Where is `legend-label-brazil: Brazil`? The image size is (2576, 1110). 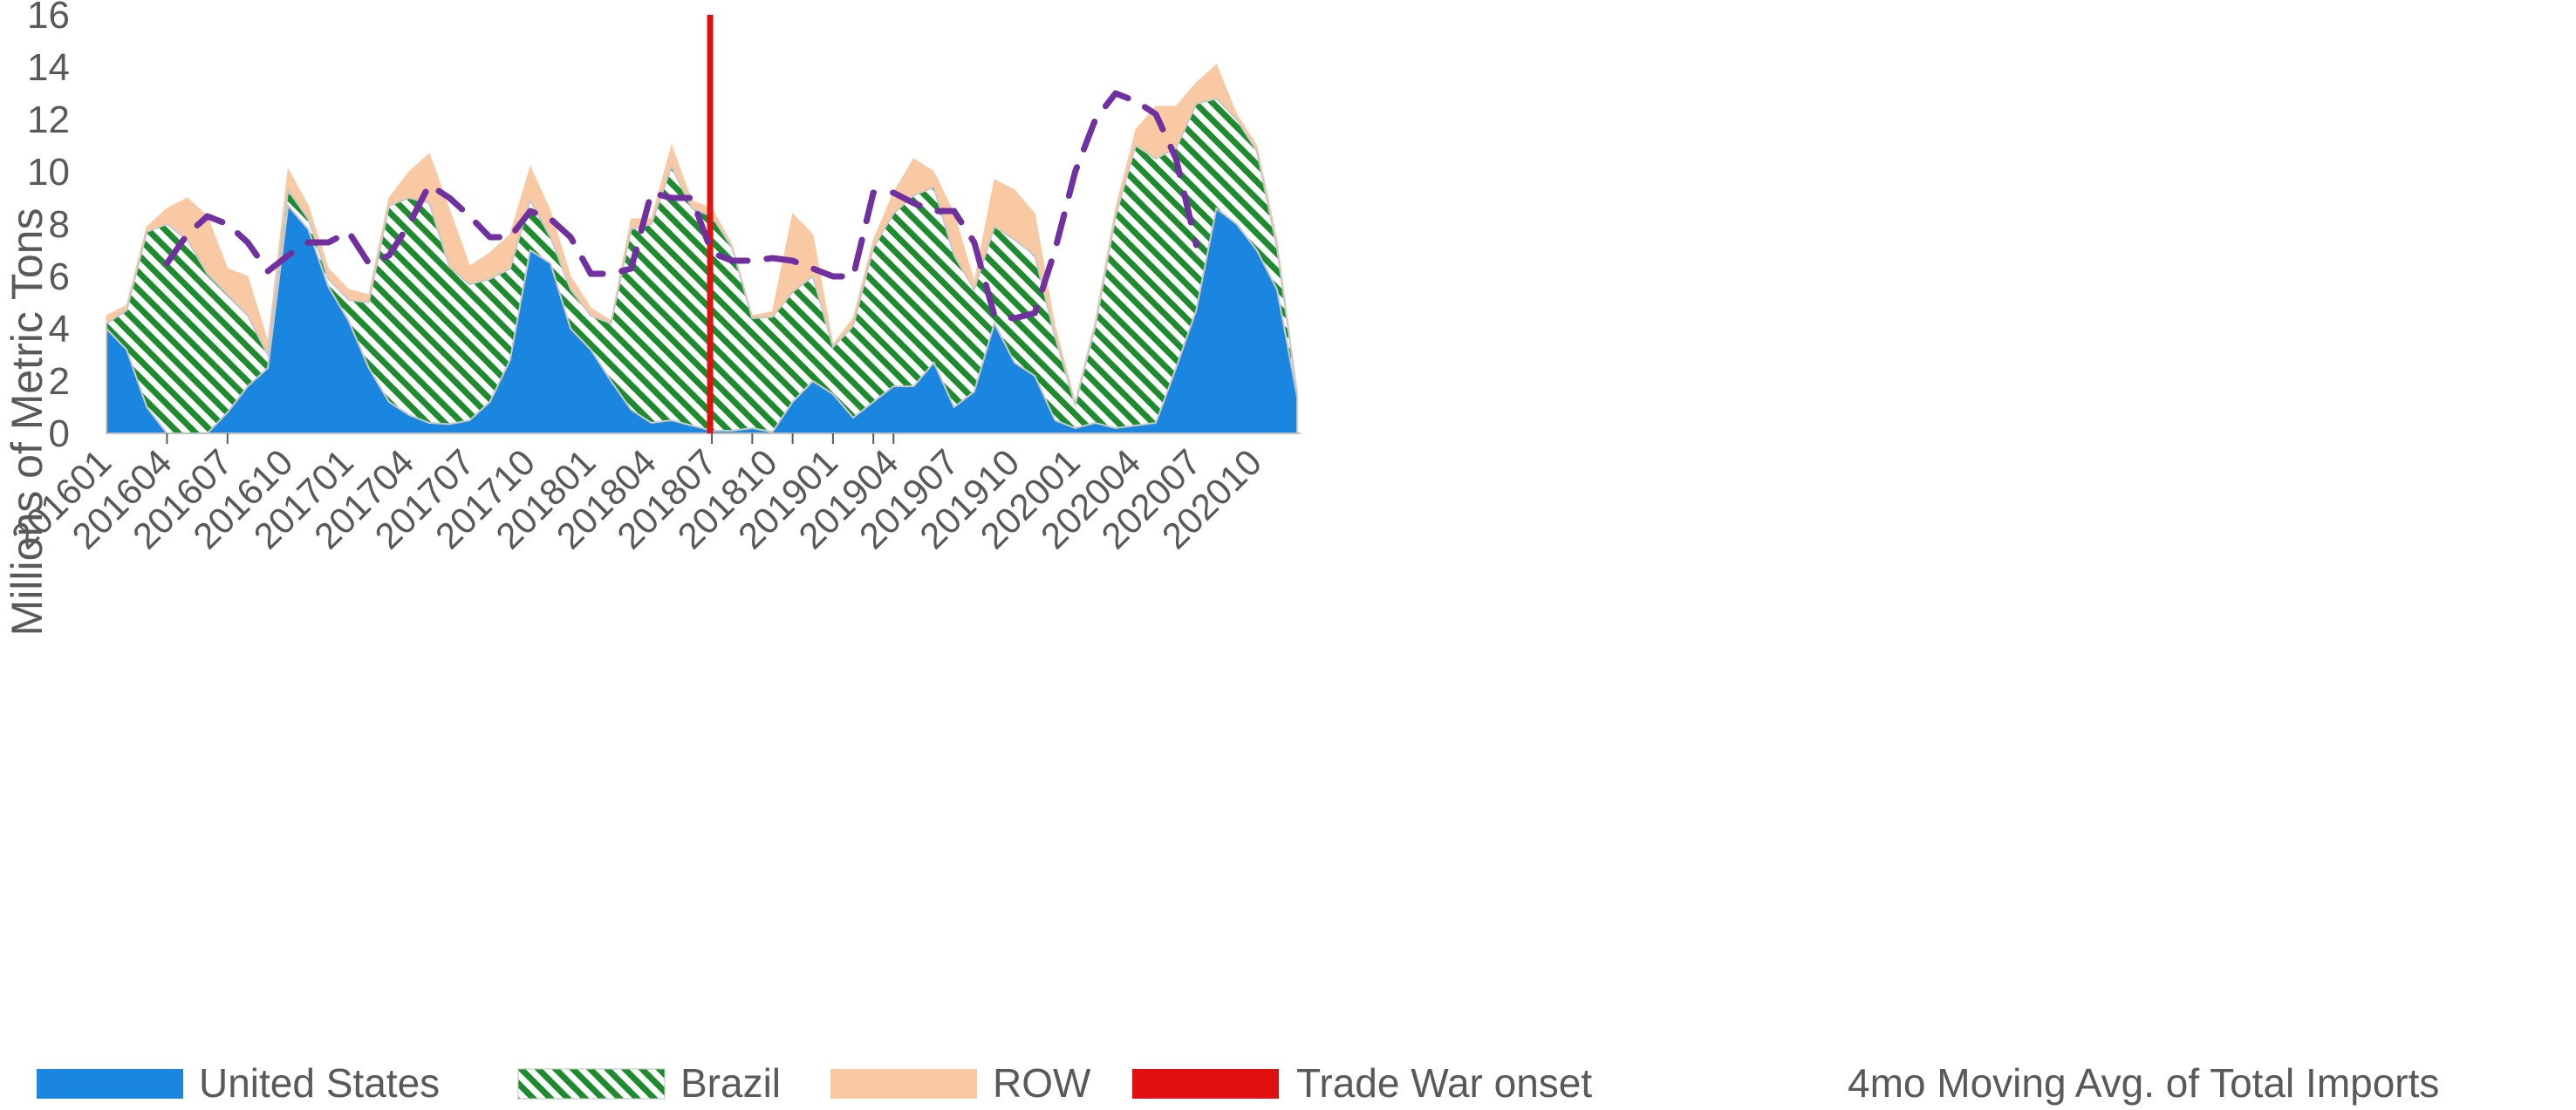 legend-label-brazil: Brazil is located at coordinates (730, 1083).